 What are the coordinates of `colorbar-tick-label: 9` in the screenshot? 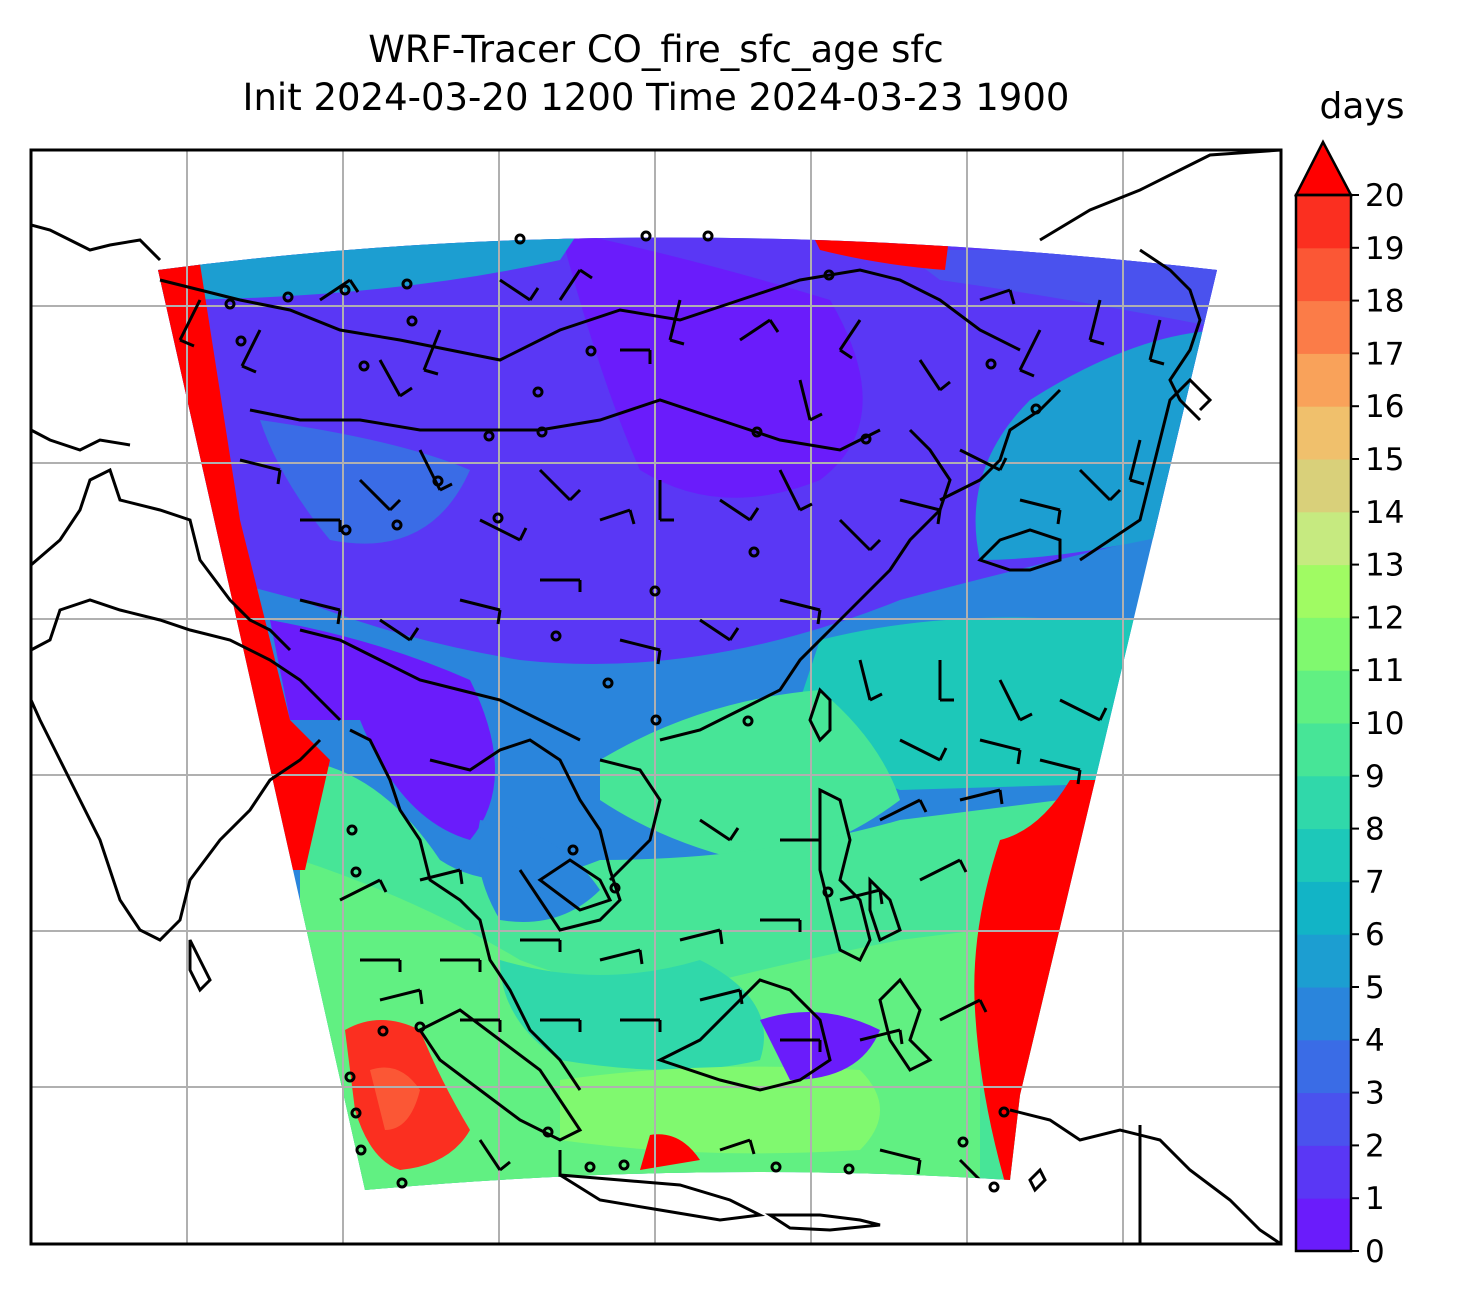 It's located at (1375, 777).